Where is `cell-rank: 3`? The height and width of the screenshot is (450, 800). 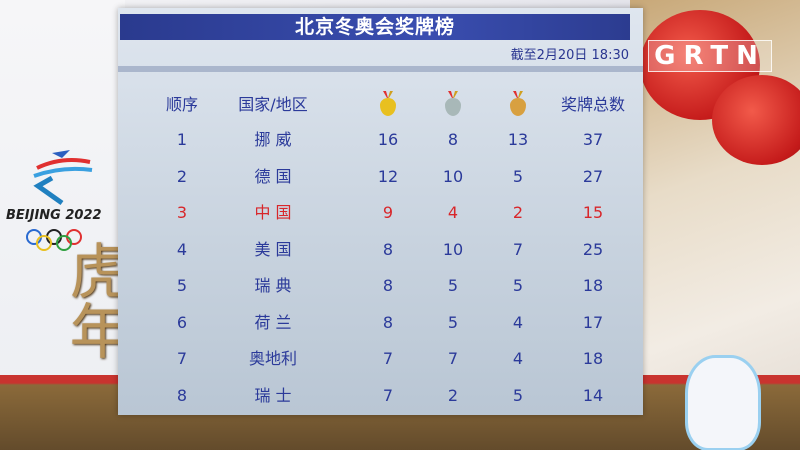
cell-rank: 3 is located at coordinates (182, 212).